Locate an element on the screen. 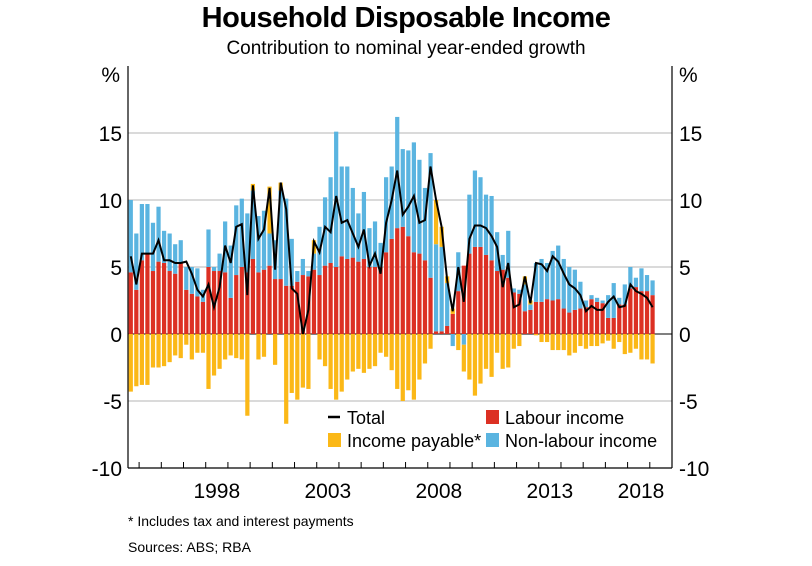 This screenshot has height=566, width=812. legend-label-total: Total is located at coordinates (366, 418).